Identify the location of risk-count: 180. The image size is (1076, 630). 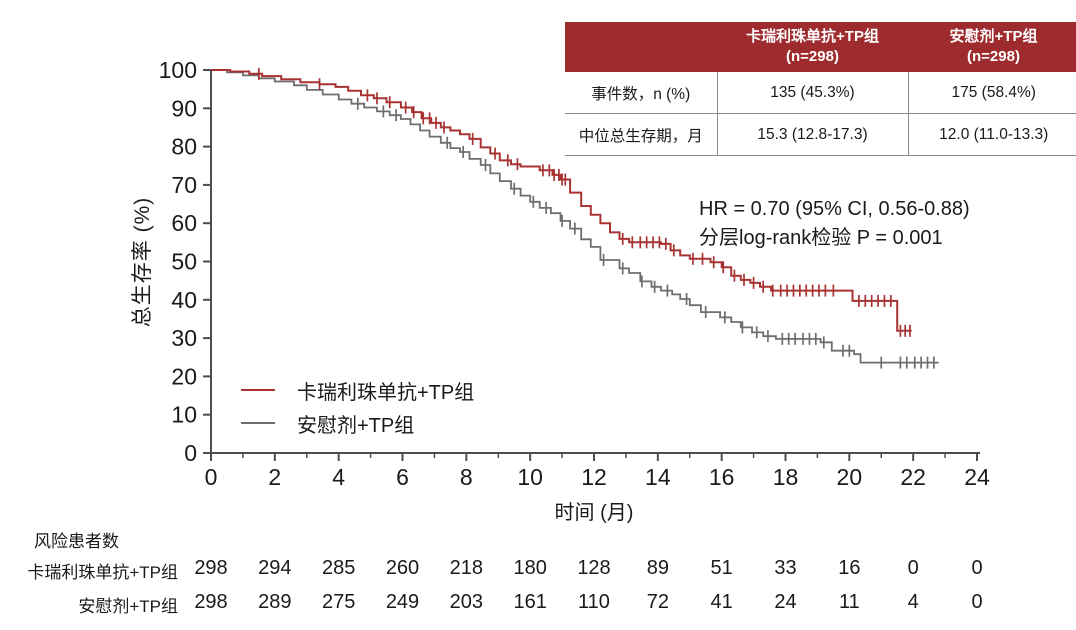
(530, 568).